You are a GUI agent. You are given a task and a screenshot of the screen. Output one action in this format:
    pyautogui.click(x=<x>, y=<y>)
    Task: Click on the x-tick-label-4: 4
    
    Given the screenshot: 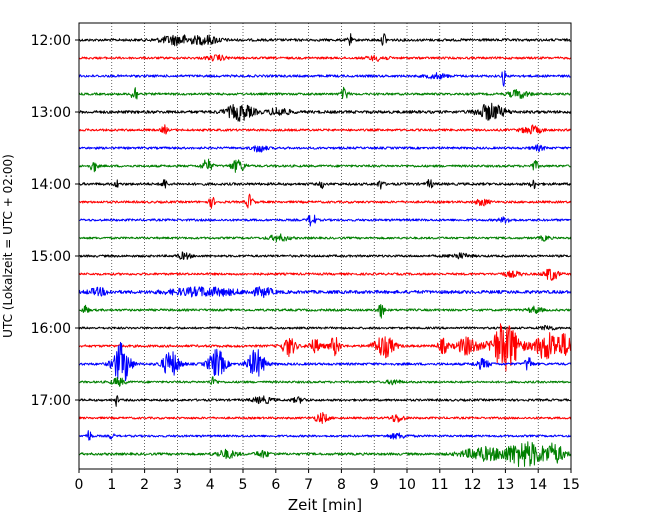 What is the action you would take?
    pyautogui.click(x=210, y=485)
    